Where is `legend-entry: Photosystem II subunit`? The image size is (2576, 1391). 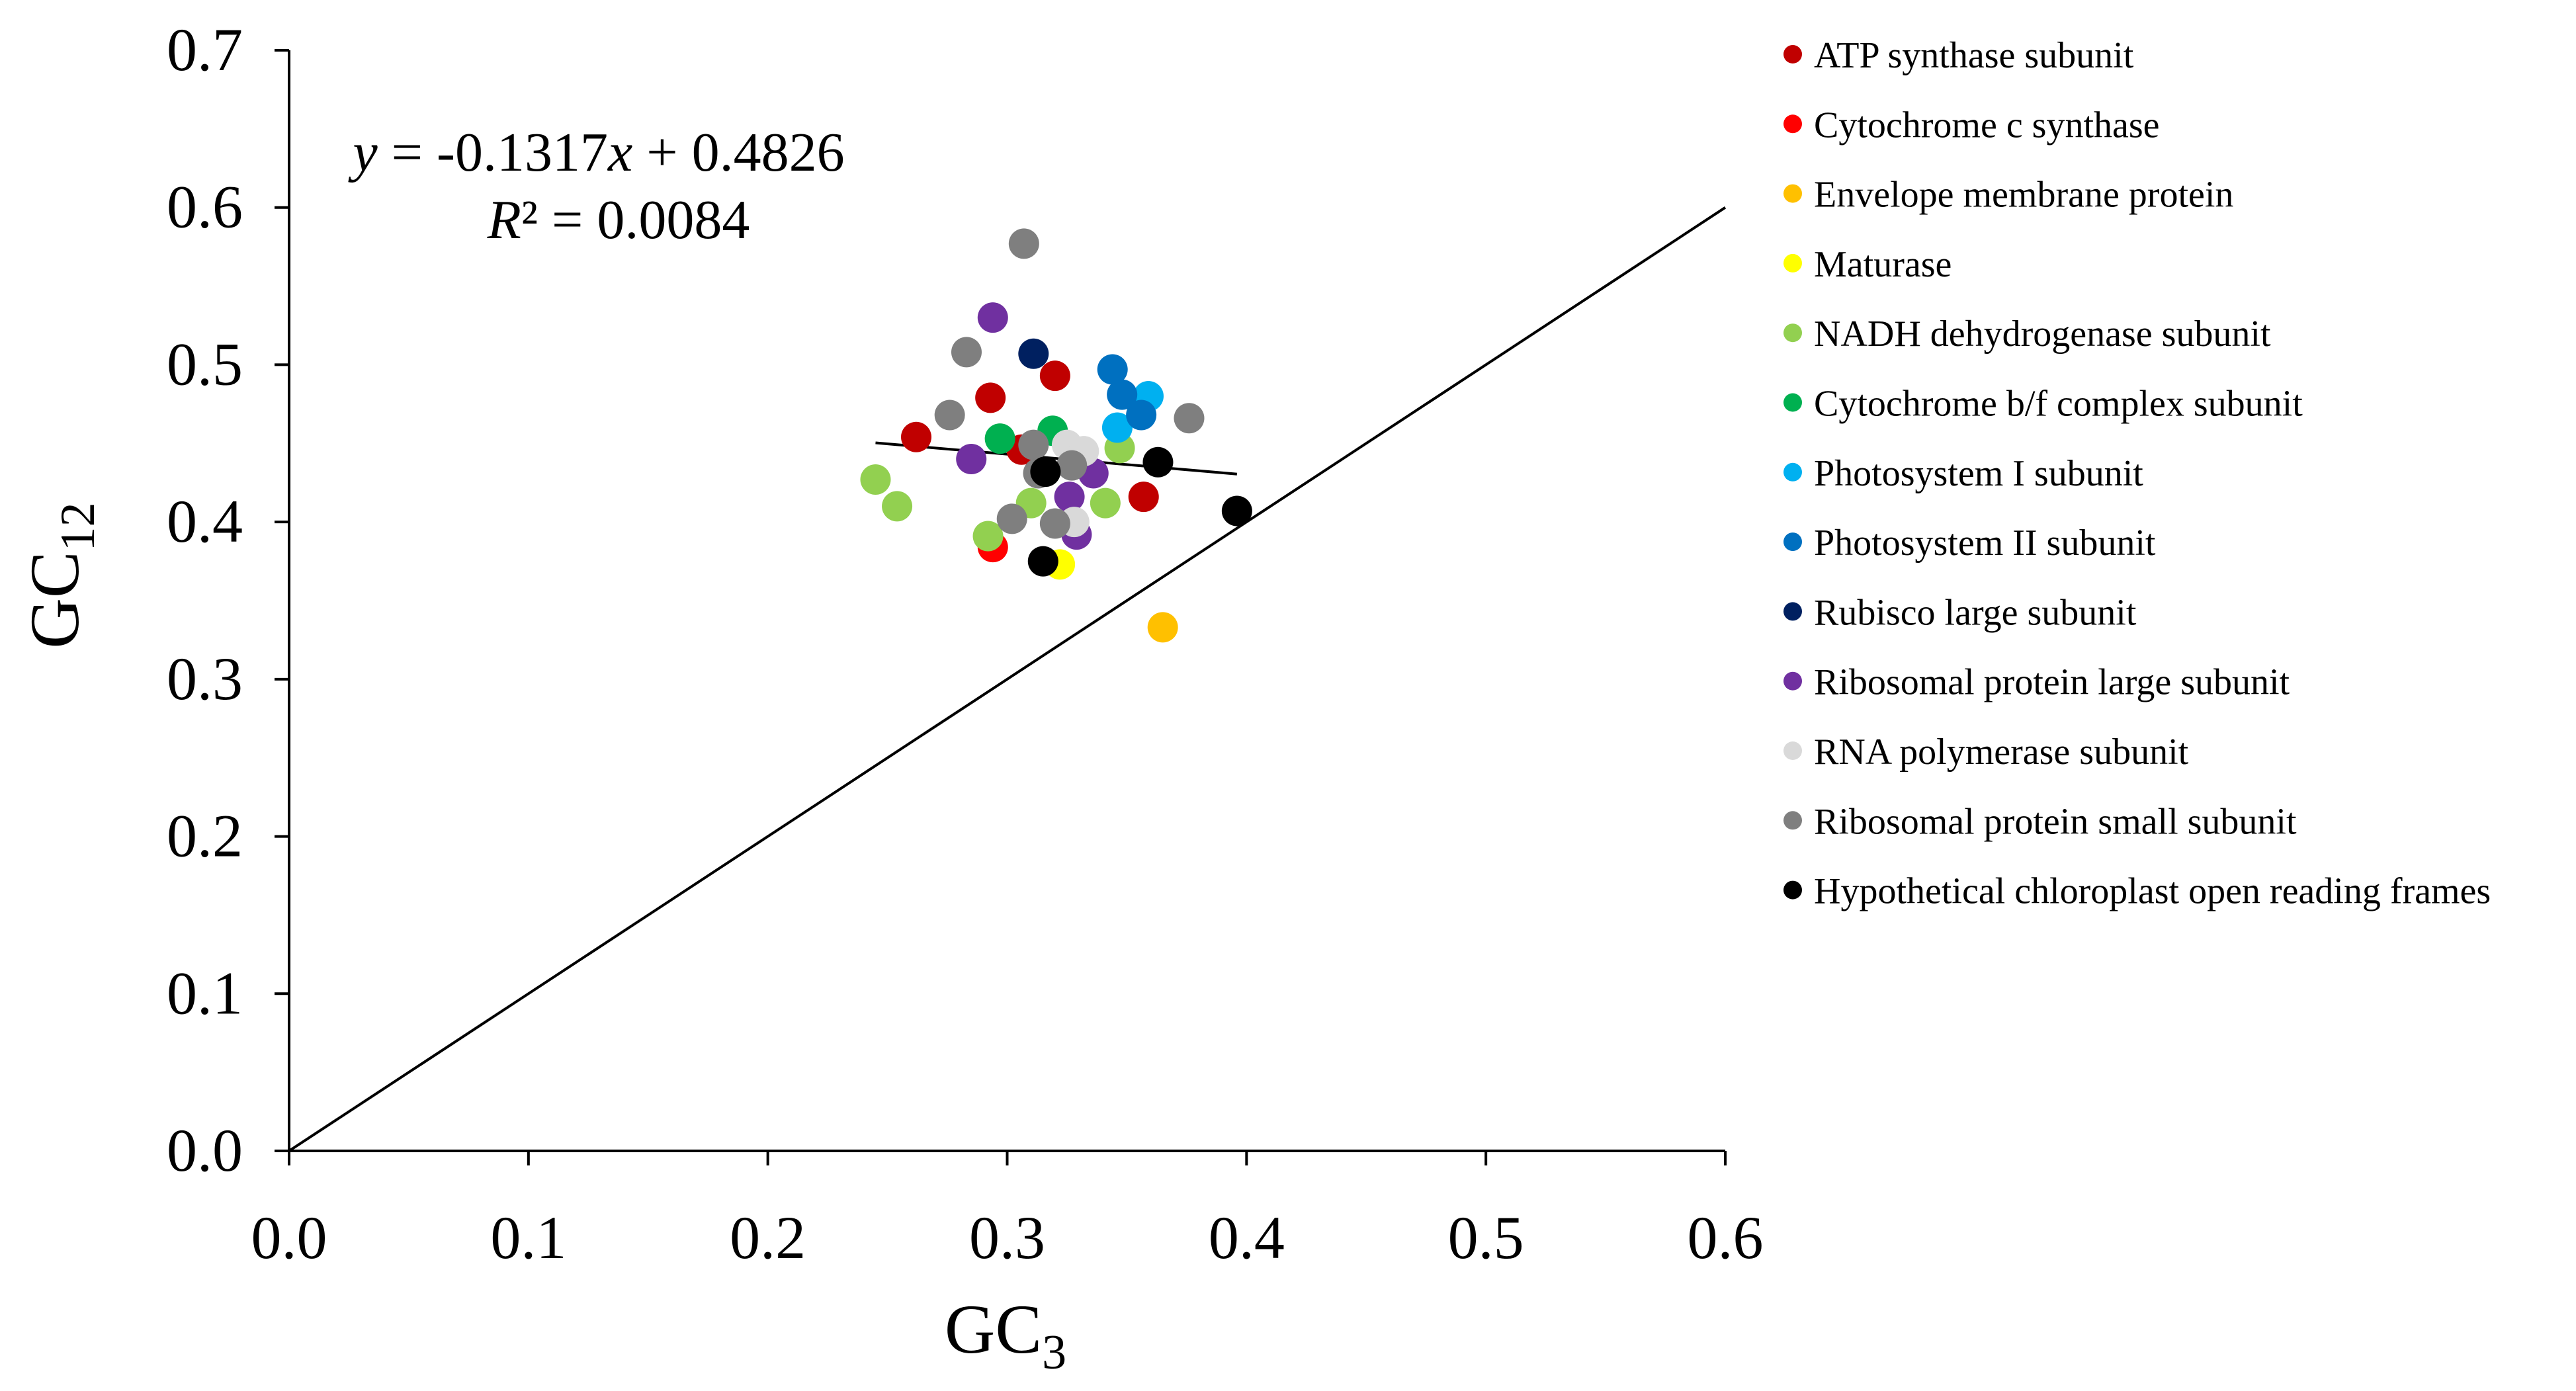 legend-entry: Photosystem II subunit is located at coordinates (1969, 543).